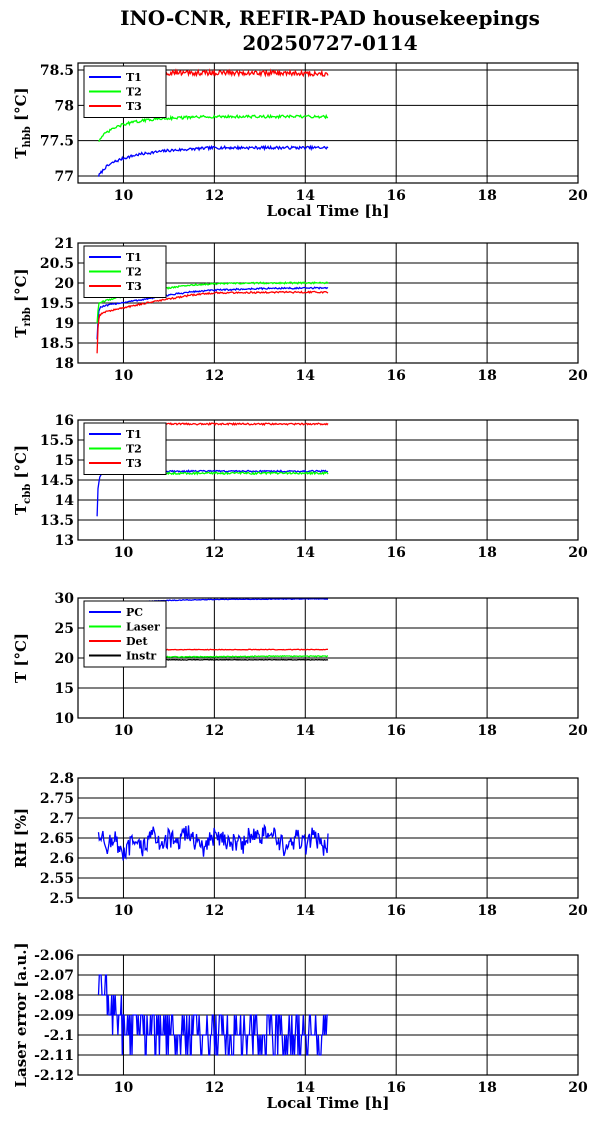  I want to click on y-tick-label: 14, so click(65, 501).